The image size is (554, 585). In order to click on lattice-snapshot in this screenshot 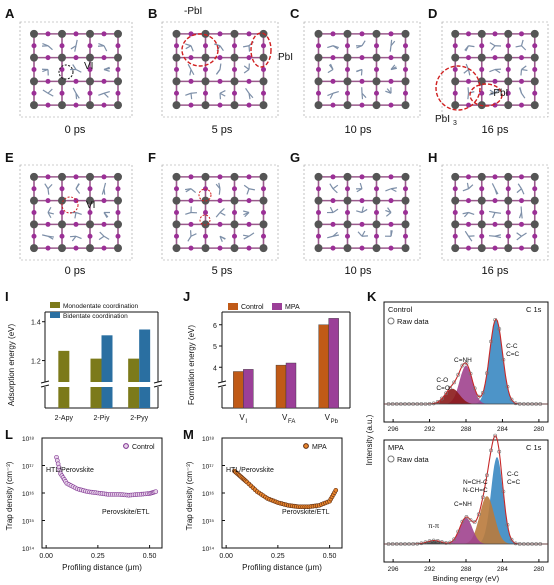, I will do `click(76, 69)`.